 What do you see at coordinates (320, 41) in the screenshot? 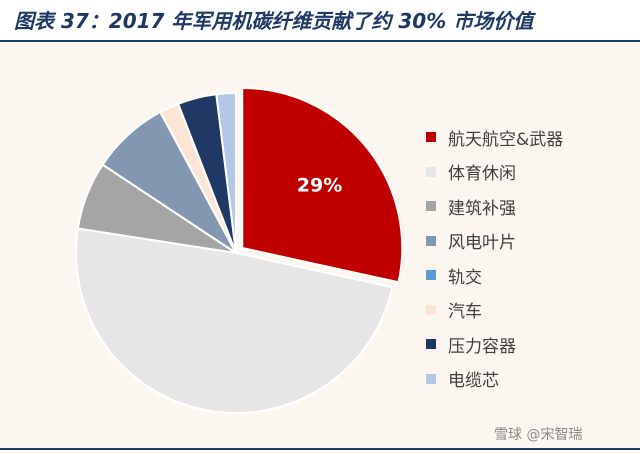
I see `title-underline` at bounding box center [320, 41].